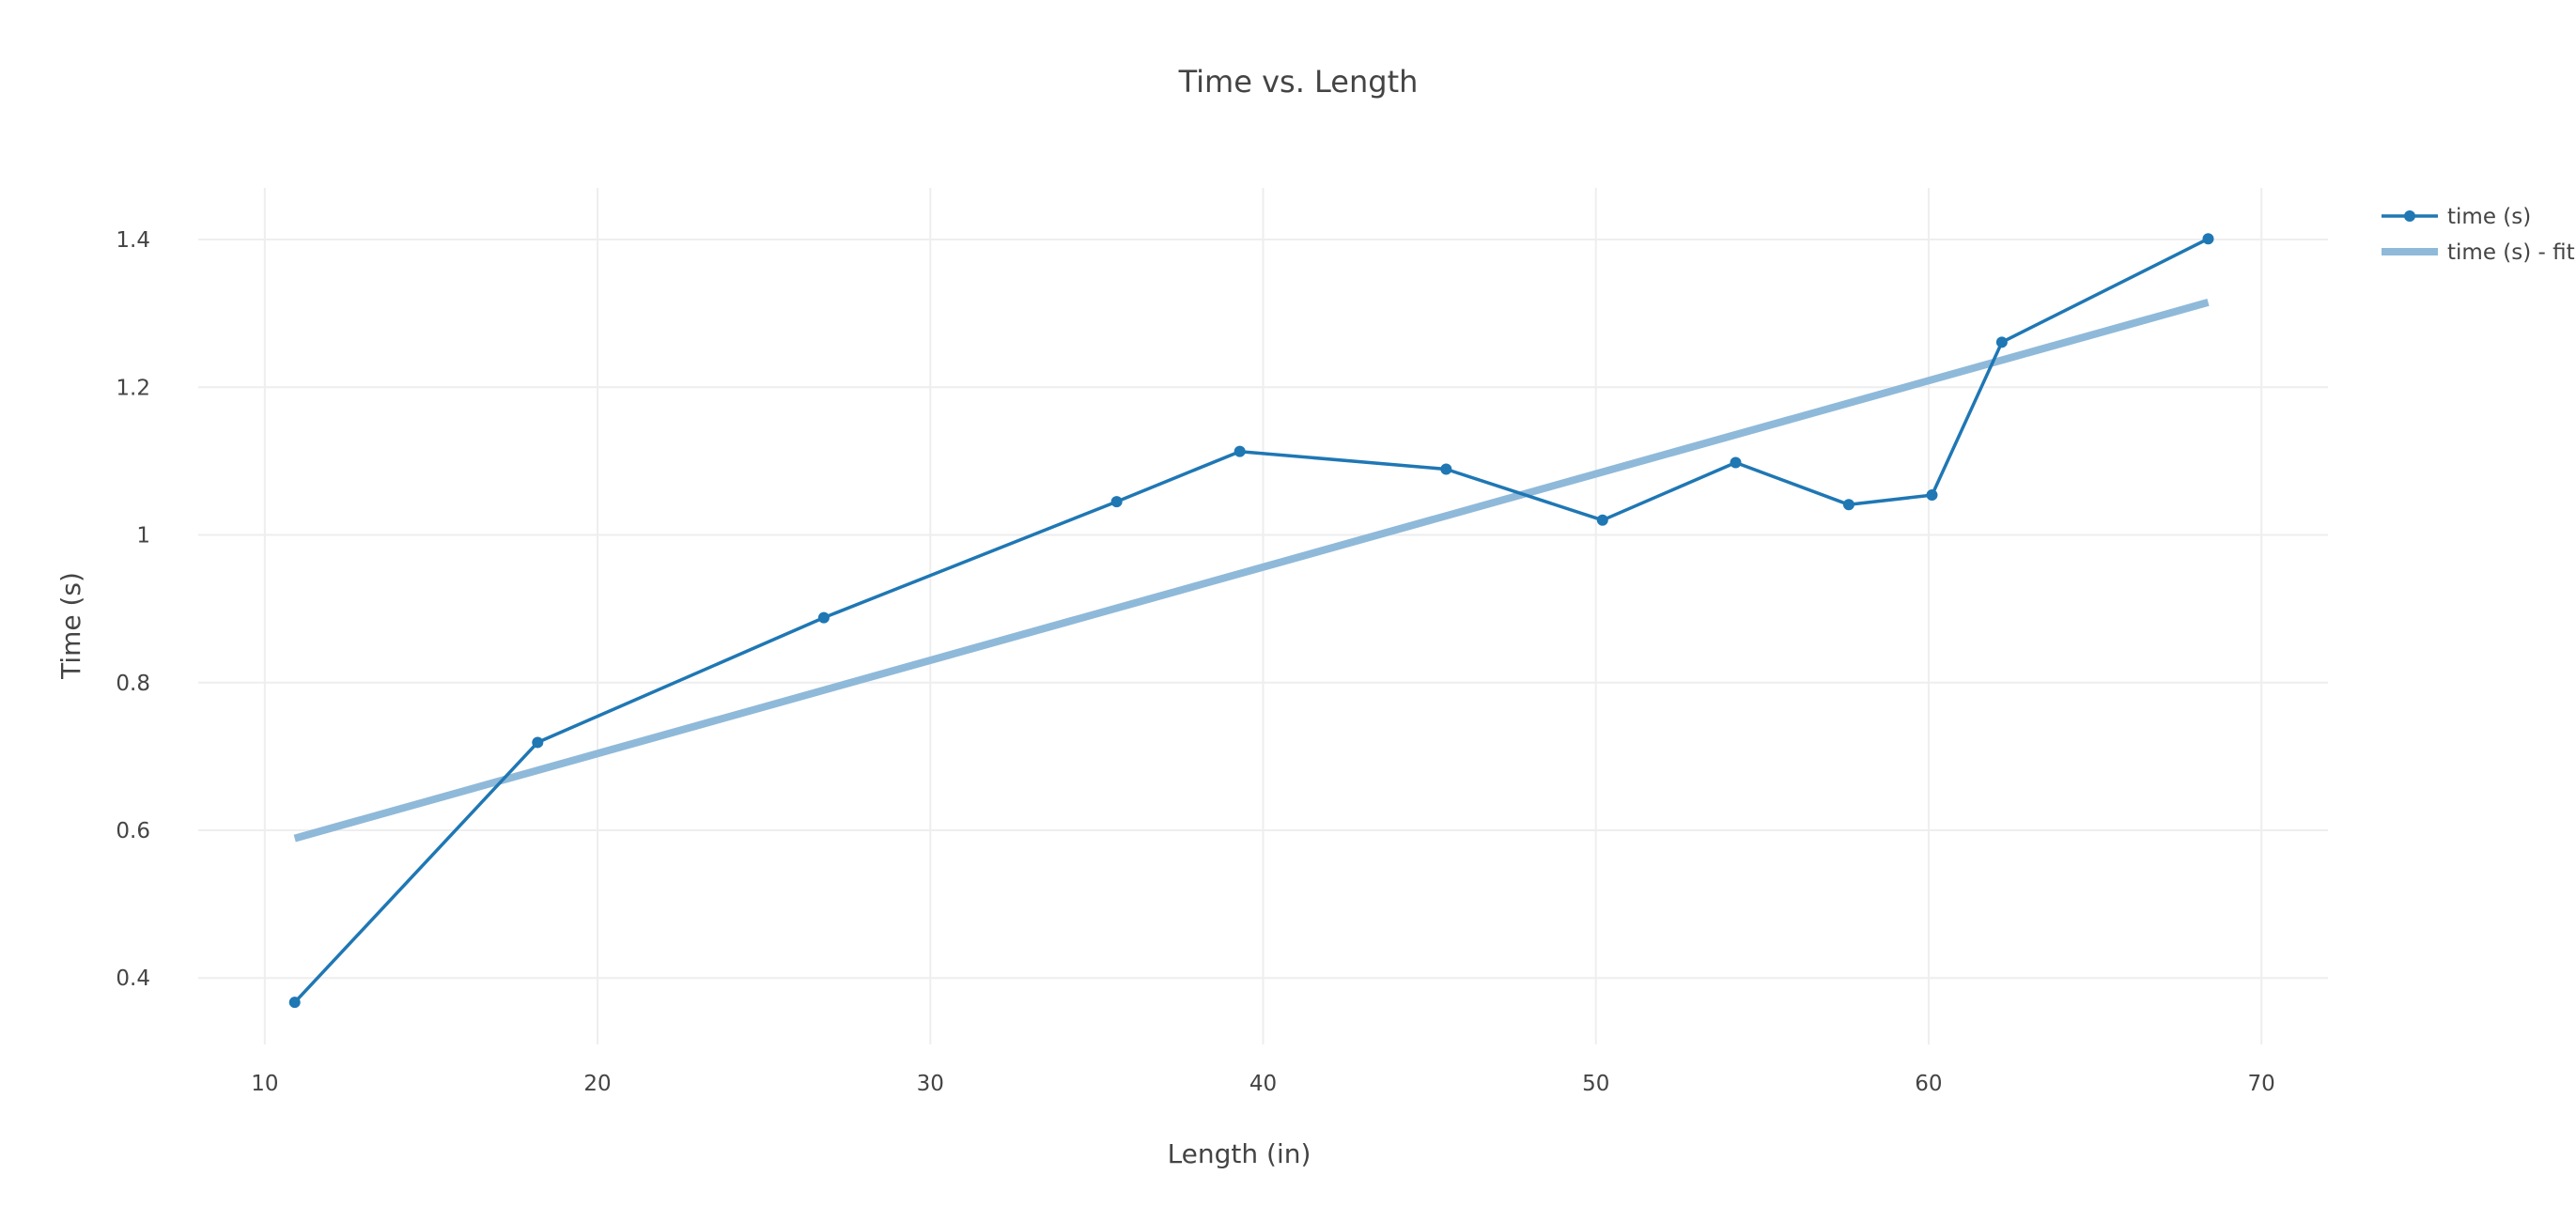 The height and width of the screenshot is (1206, 2576). What do you see at coordinates (2489, 217) in the screenshot?
I see `legend-label: time (s)` at bounding box center [2489, 217].